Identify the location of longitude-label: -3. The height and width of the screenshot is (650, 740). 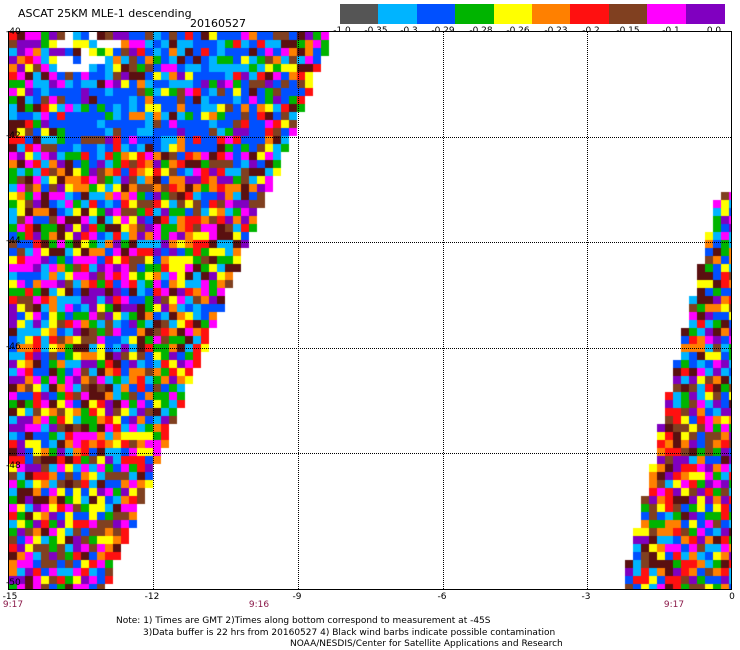
(586, 597).